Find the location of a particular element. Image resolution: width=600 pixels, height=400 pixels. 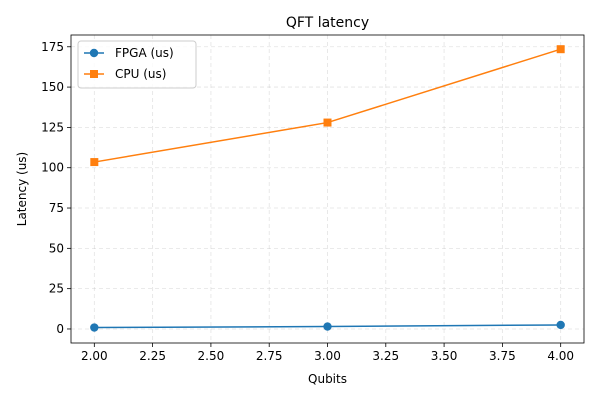

legend-marker-fpga-us is located at coordinates (94, 53).